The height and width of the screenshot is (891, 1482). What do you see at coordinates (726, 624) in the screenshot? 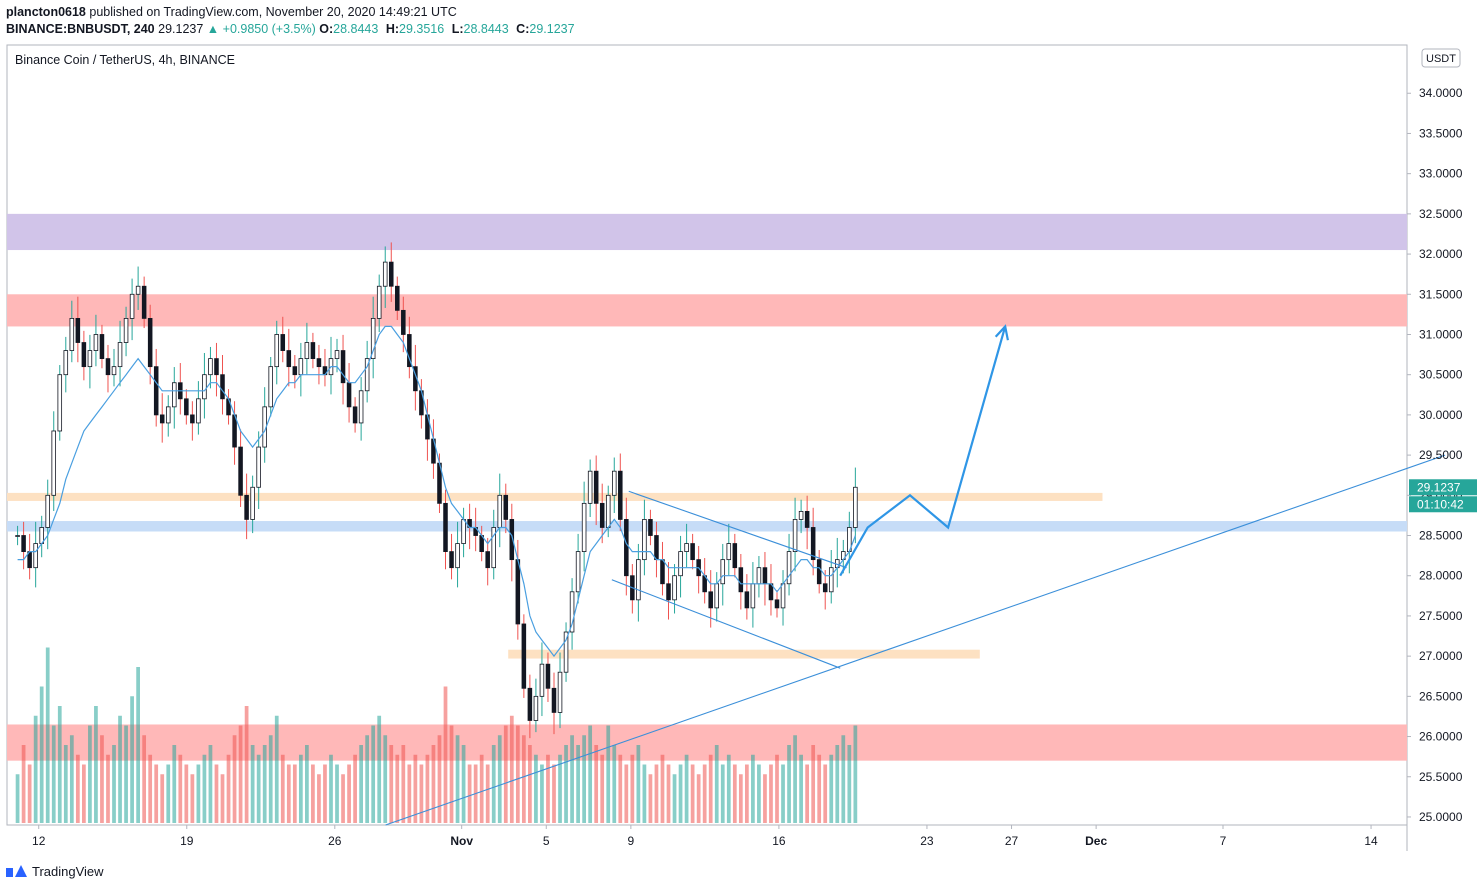
I see `trendline-channel-lower` at bounding box center [726, 624].